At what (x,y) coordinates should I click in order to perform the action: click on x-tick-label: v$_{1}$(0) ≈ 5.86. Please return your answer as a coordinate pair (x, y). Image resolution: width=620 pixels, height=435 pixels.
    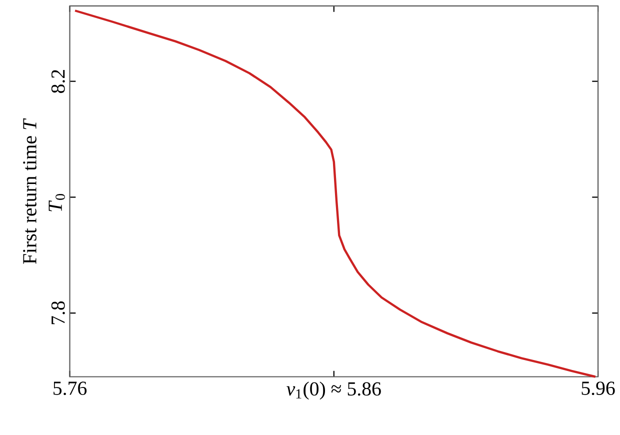
    Looking at the image, I should click on (333, 391).